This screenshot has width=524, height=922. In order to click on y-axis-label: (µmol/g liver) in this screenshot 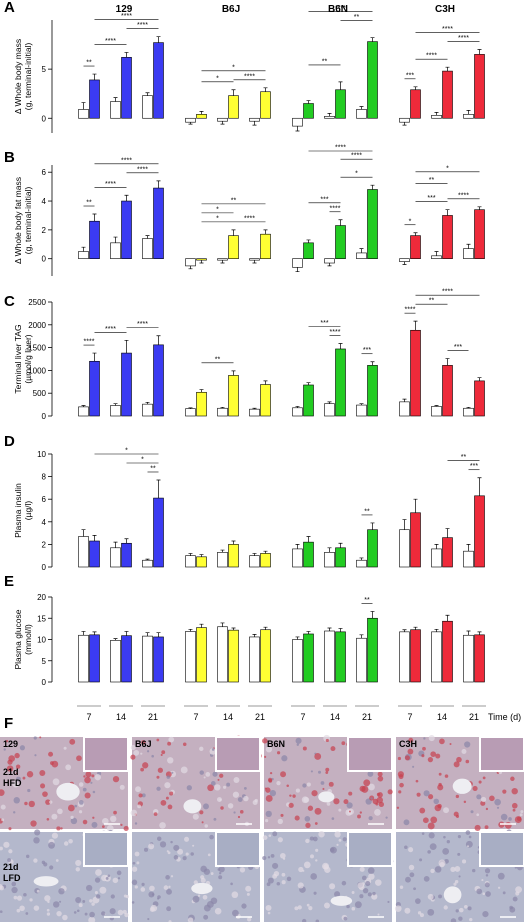, I will do `click(28, 358)`.